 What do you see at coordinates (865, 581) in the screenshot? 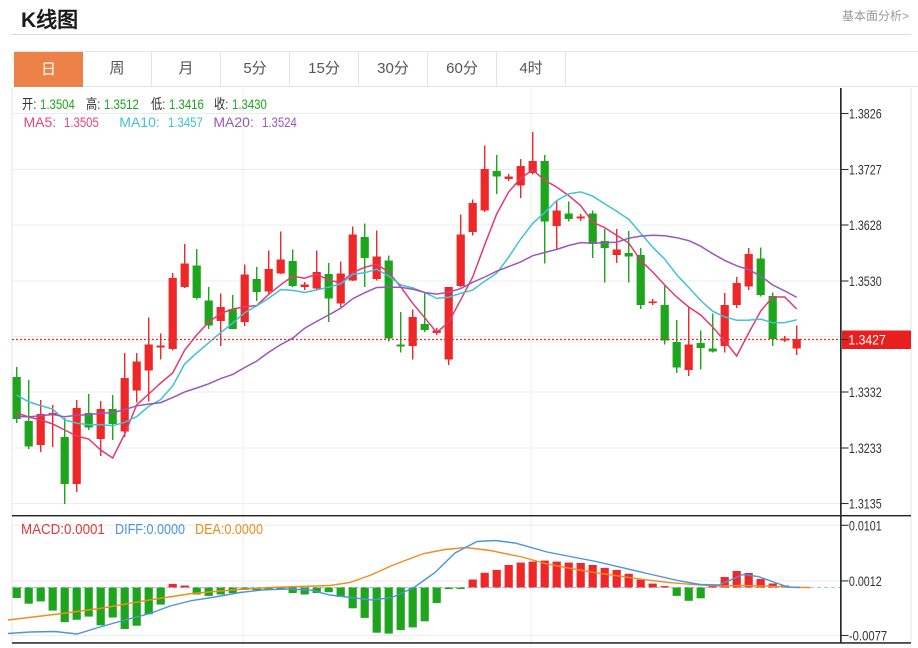
I see `svg-text: 0.0012` at bounding box center [865, 581].